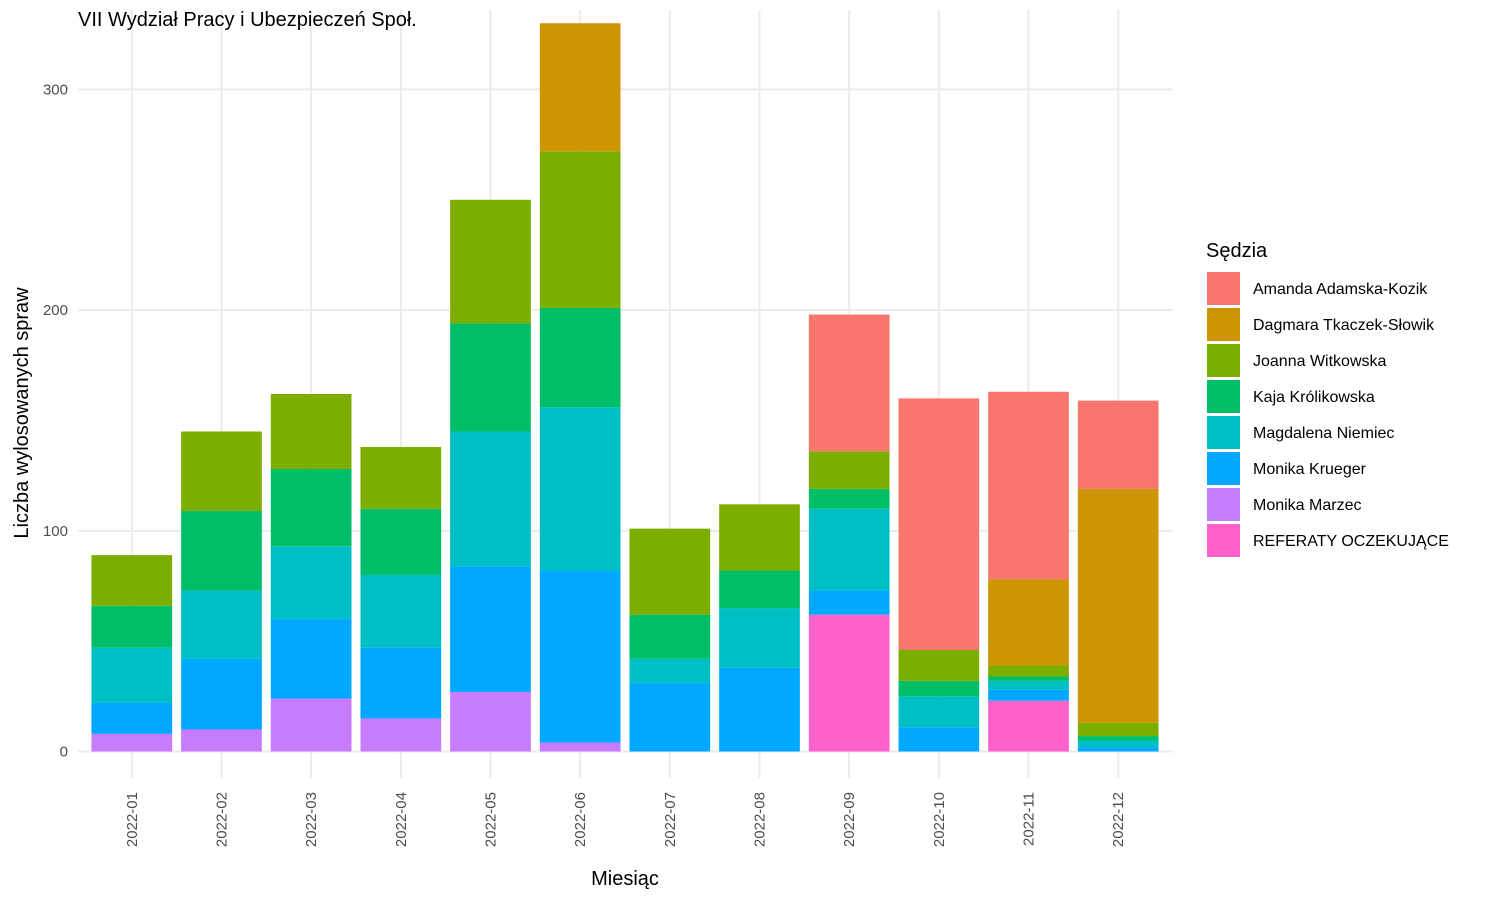 Image resolution: width=1500 pixels, height=900 pixels. Describe the element at coordinates (64, 752) in the screenshot. I see `y-tick-label: 0` at that location.